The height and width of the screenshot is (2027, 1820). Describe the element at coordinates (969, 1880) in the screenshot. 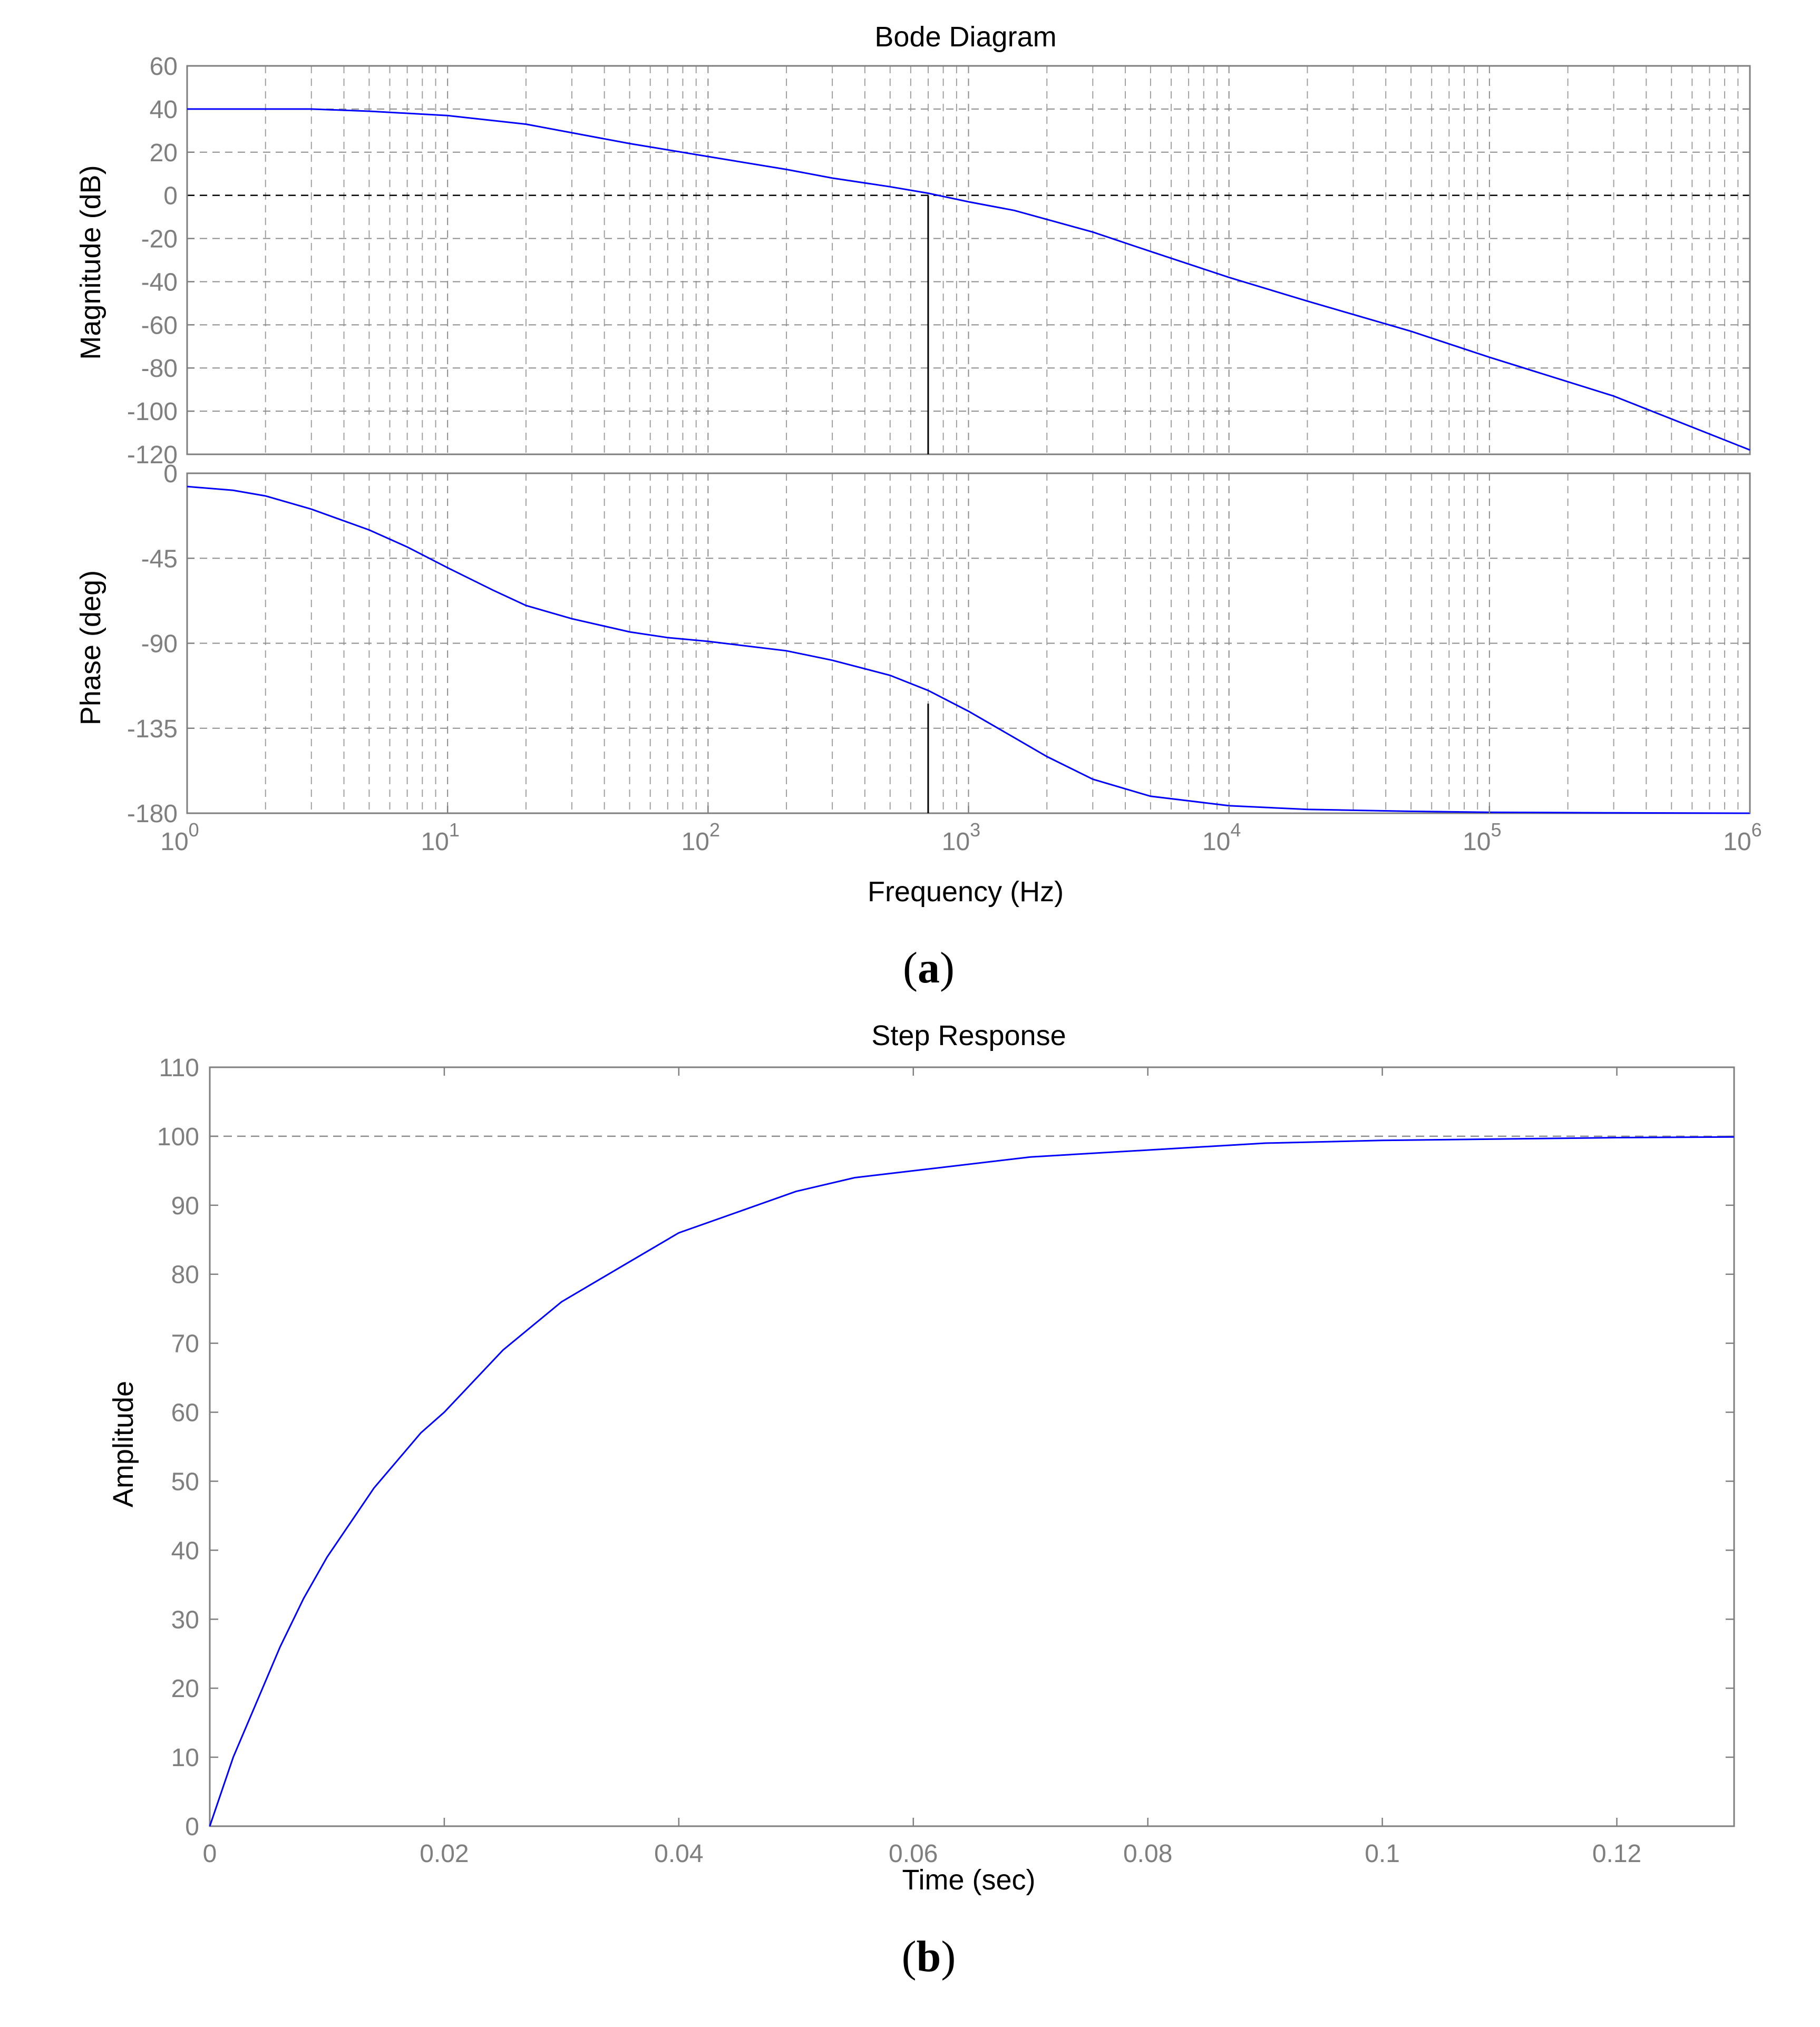

I see `time-axis-label: Time (sec)` at that location.